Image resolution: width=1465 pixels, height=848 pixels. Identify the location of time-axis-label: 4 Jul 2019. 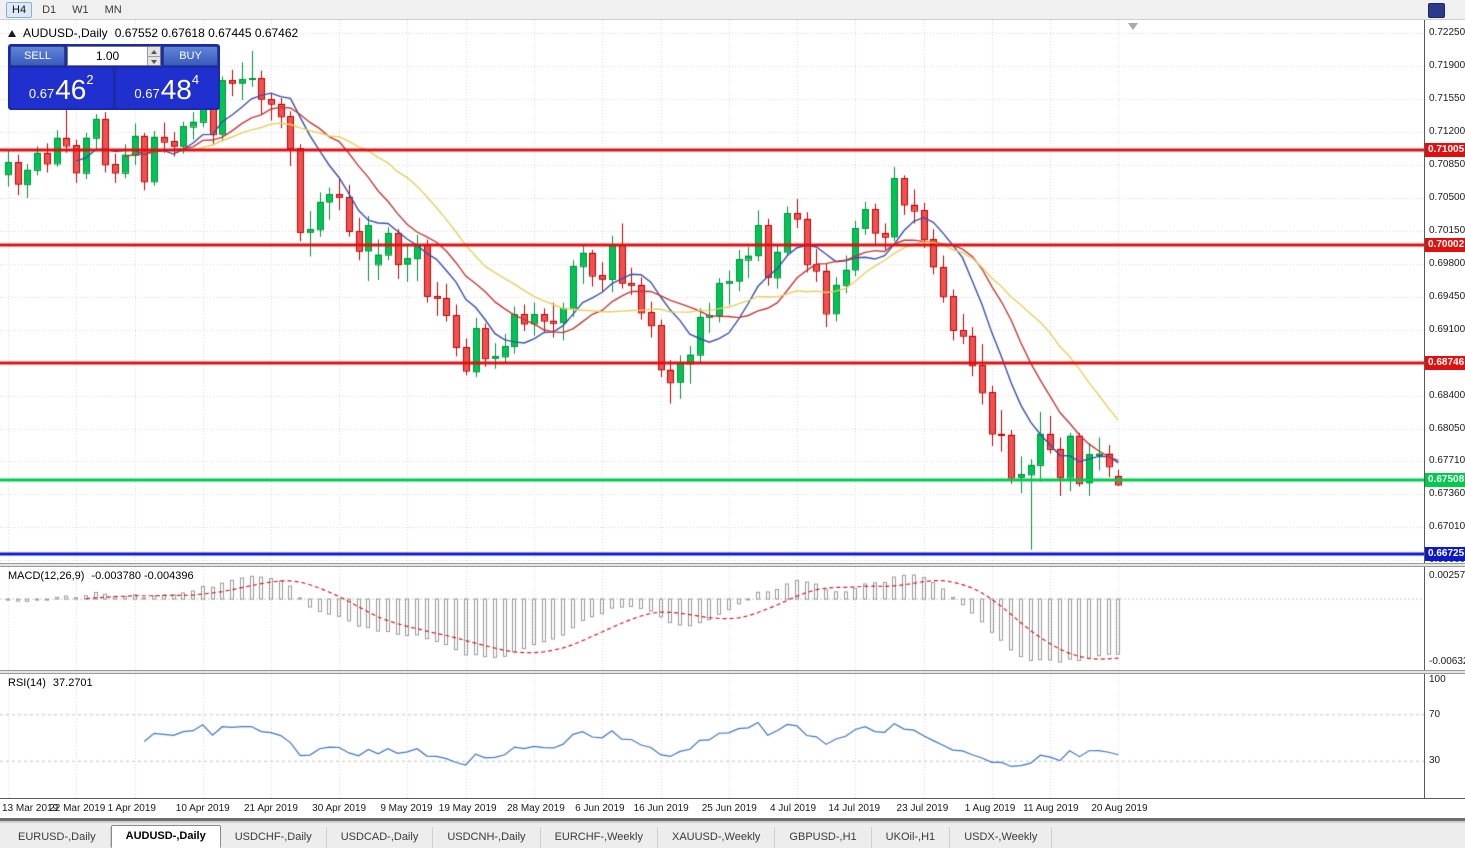
(793, 808).